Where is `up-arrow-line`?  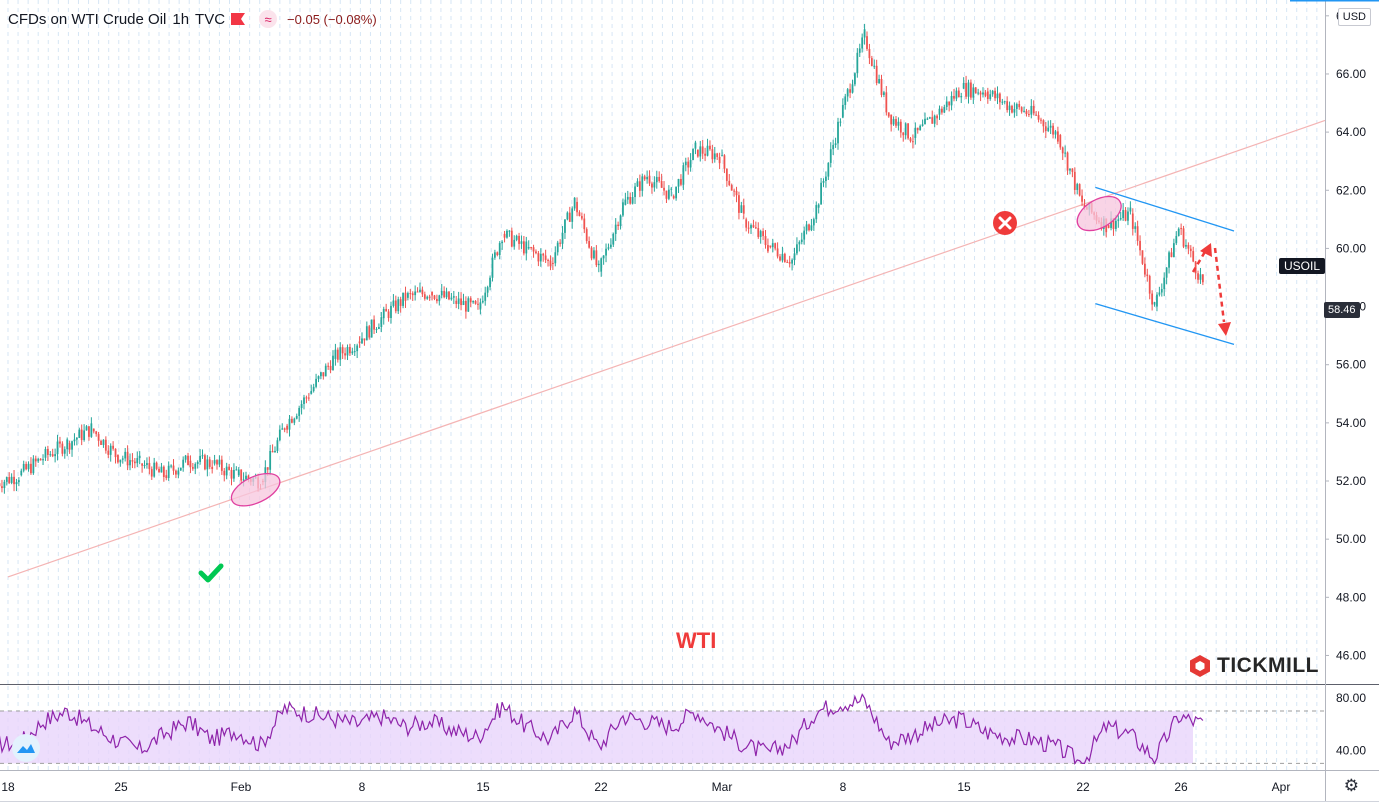 up-arrow-line is located at coordinates (1199, 261).